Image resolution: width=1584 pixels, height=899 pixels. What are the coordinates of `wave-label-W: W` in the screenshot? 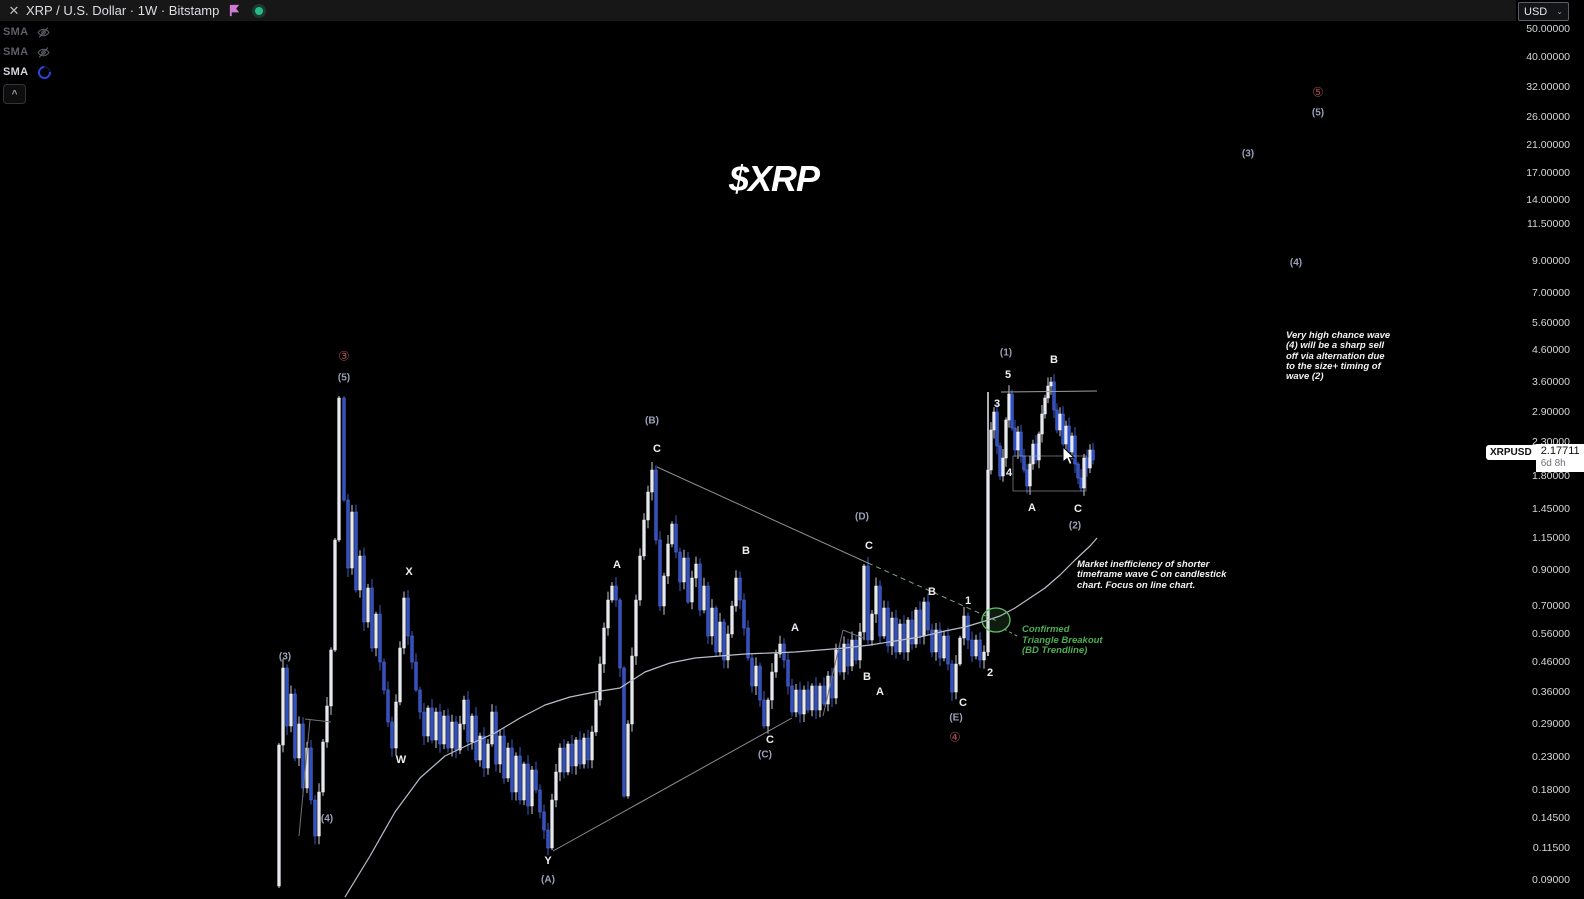 It's located at (401, 760).